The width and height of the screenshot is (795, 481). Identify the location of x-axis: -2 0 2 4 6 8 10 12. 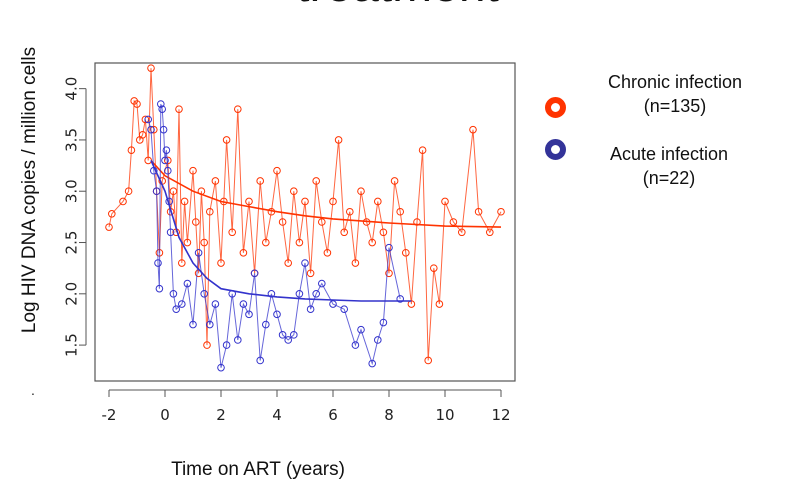
(306, 406).